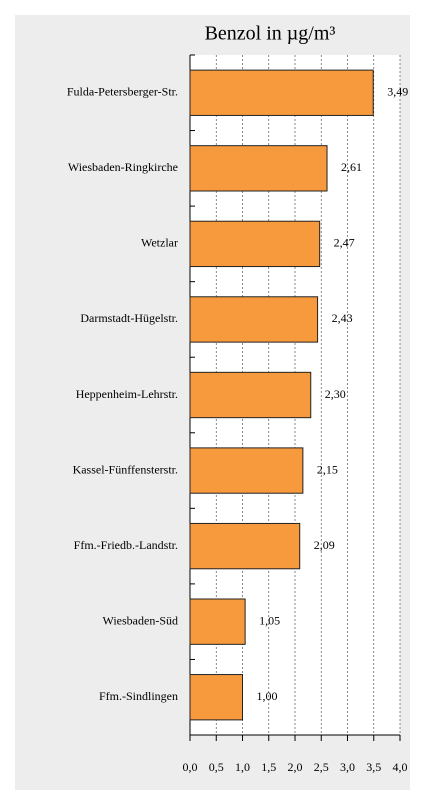 The image size is (421, 806). Describe the element at coordinates (295, 767) in the screenshot. I see `x-tick-label: 2,0` at that location.